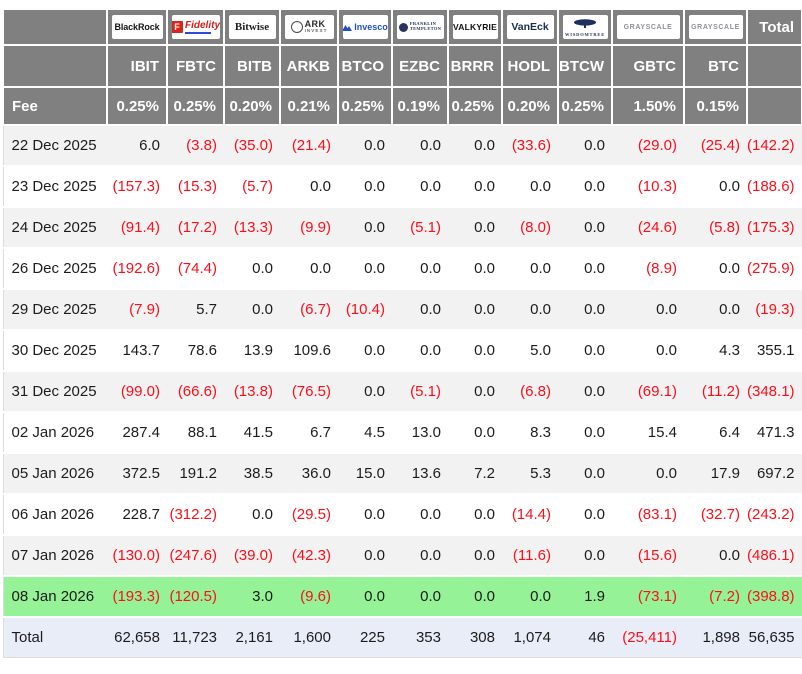  Describe the element at coordinates (774, 350) in the screenshot. I see `row-total-cell: 355.1` at that location.